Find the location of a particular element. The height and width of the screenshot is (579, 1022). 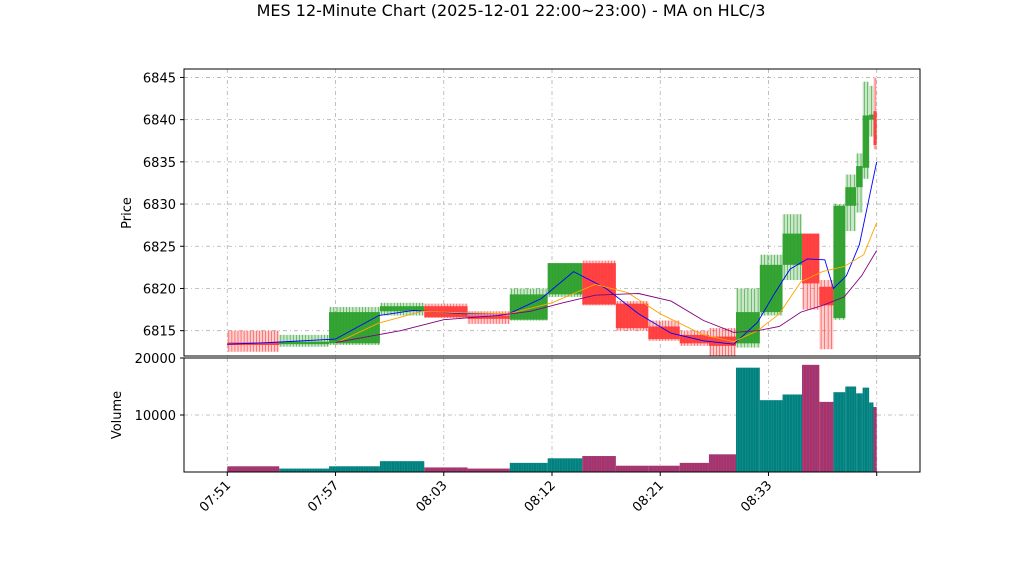

volume-tick-label: 20000 is located at coordinates (155, 359).